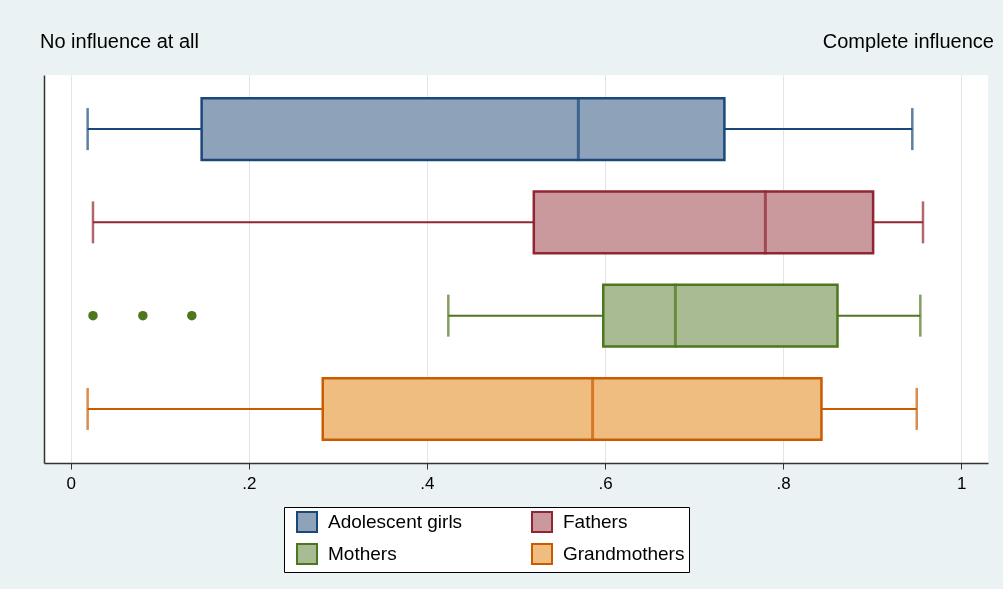  Describe the element at coordinates (119, 41) in the screenshot. I see `text: No influence at all` at that location.